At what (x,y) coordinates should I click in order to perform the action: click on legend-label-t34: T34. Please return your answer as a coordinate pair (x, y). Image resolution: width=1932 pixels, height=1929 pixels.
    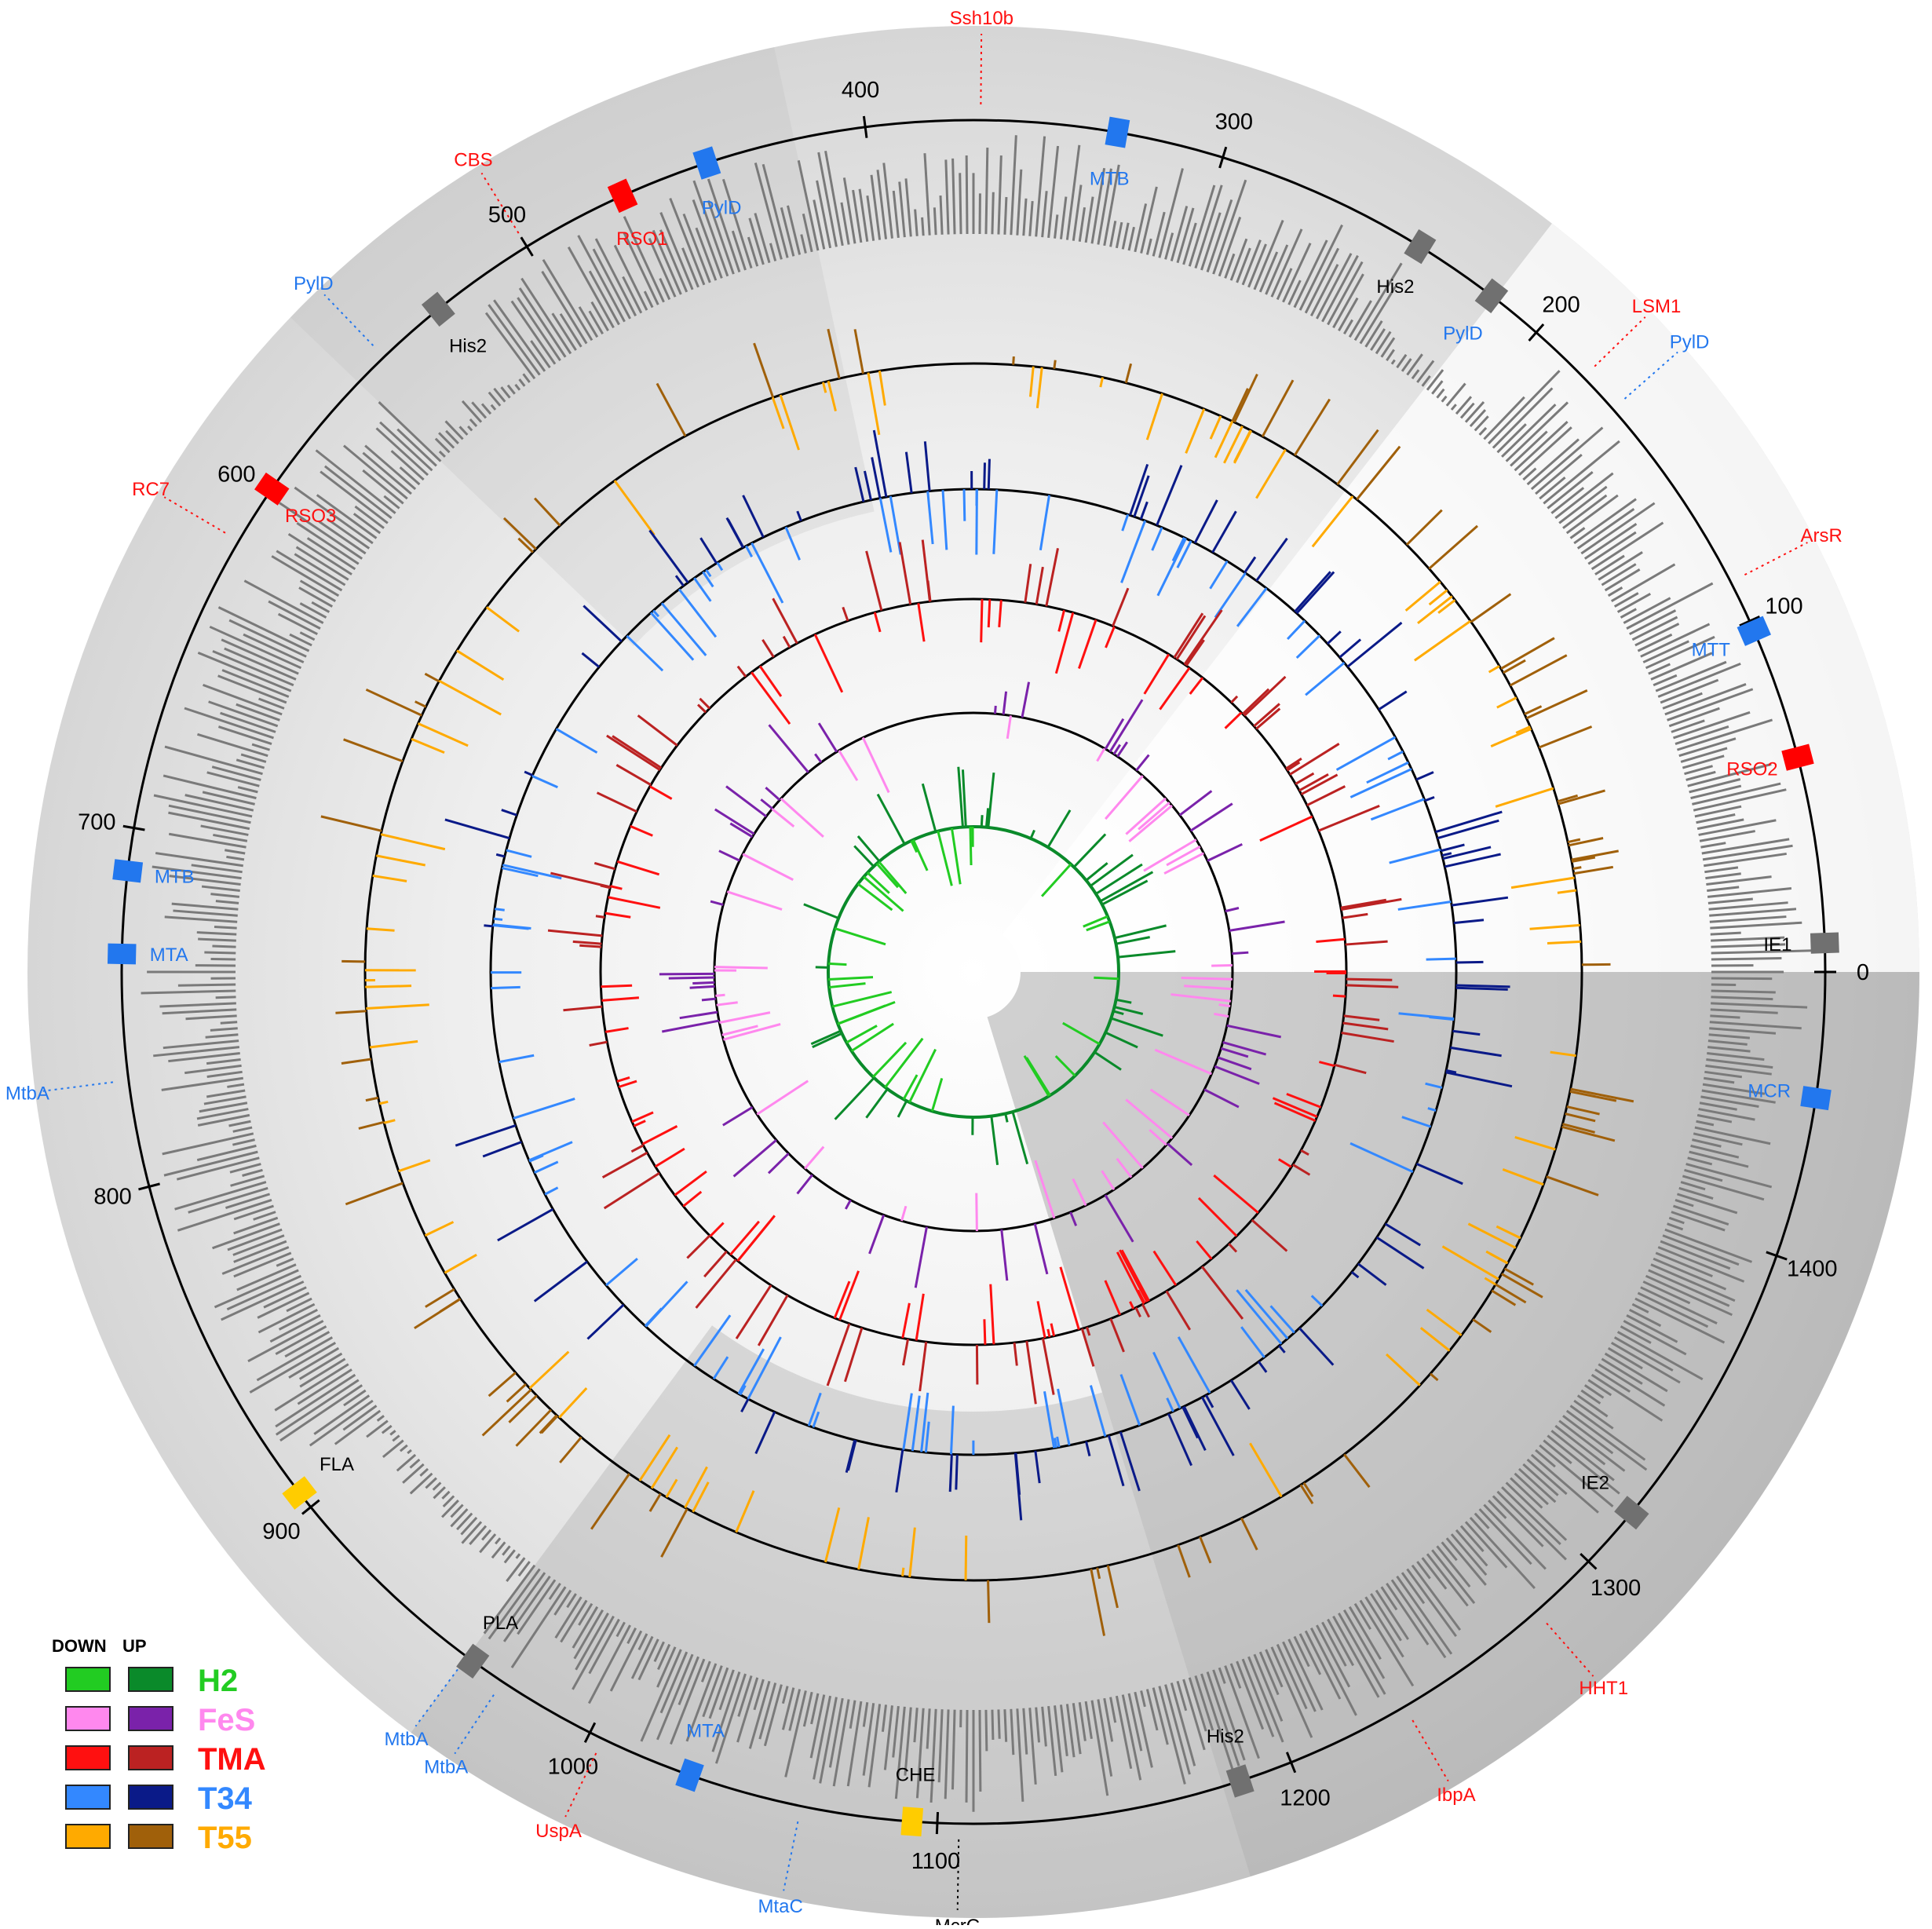
    Looking at the image, I should click on (225, 1798).